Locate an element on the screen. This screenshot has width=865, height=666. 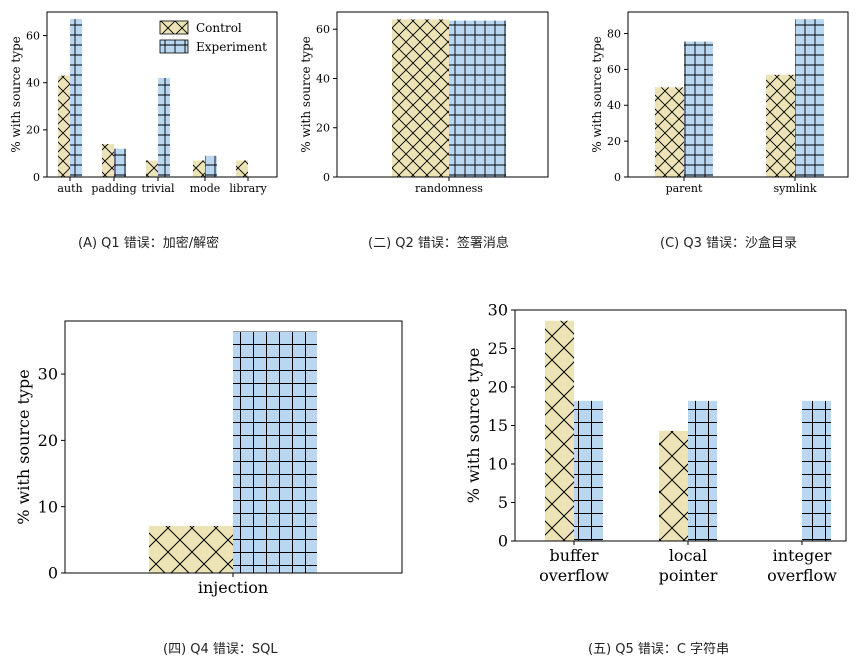
caption-q4: (四) Q4 错误：SQL is located at coordinates (220, 649).